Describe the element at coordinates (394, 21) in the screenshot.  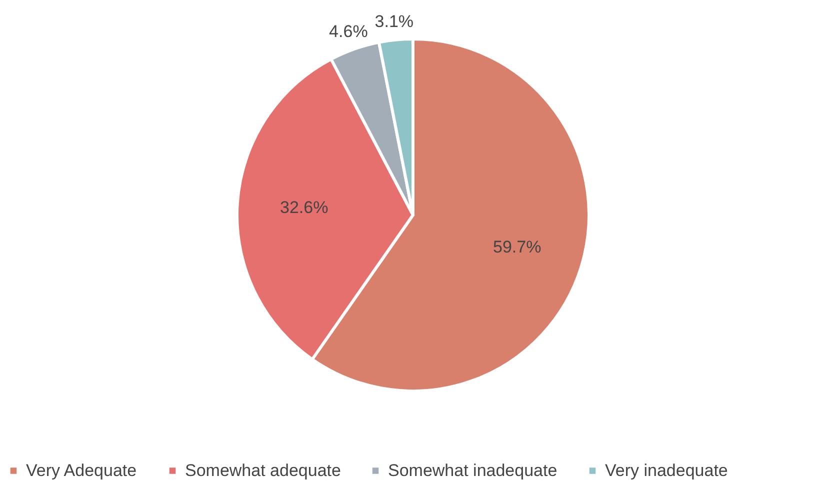
I see `data-label: 3.1%` at that location.